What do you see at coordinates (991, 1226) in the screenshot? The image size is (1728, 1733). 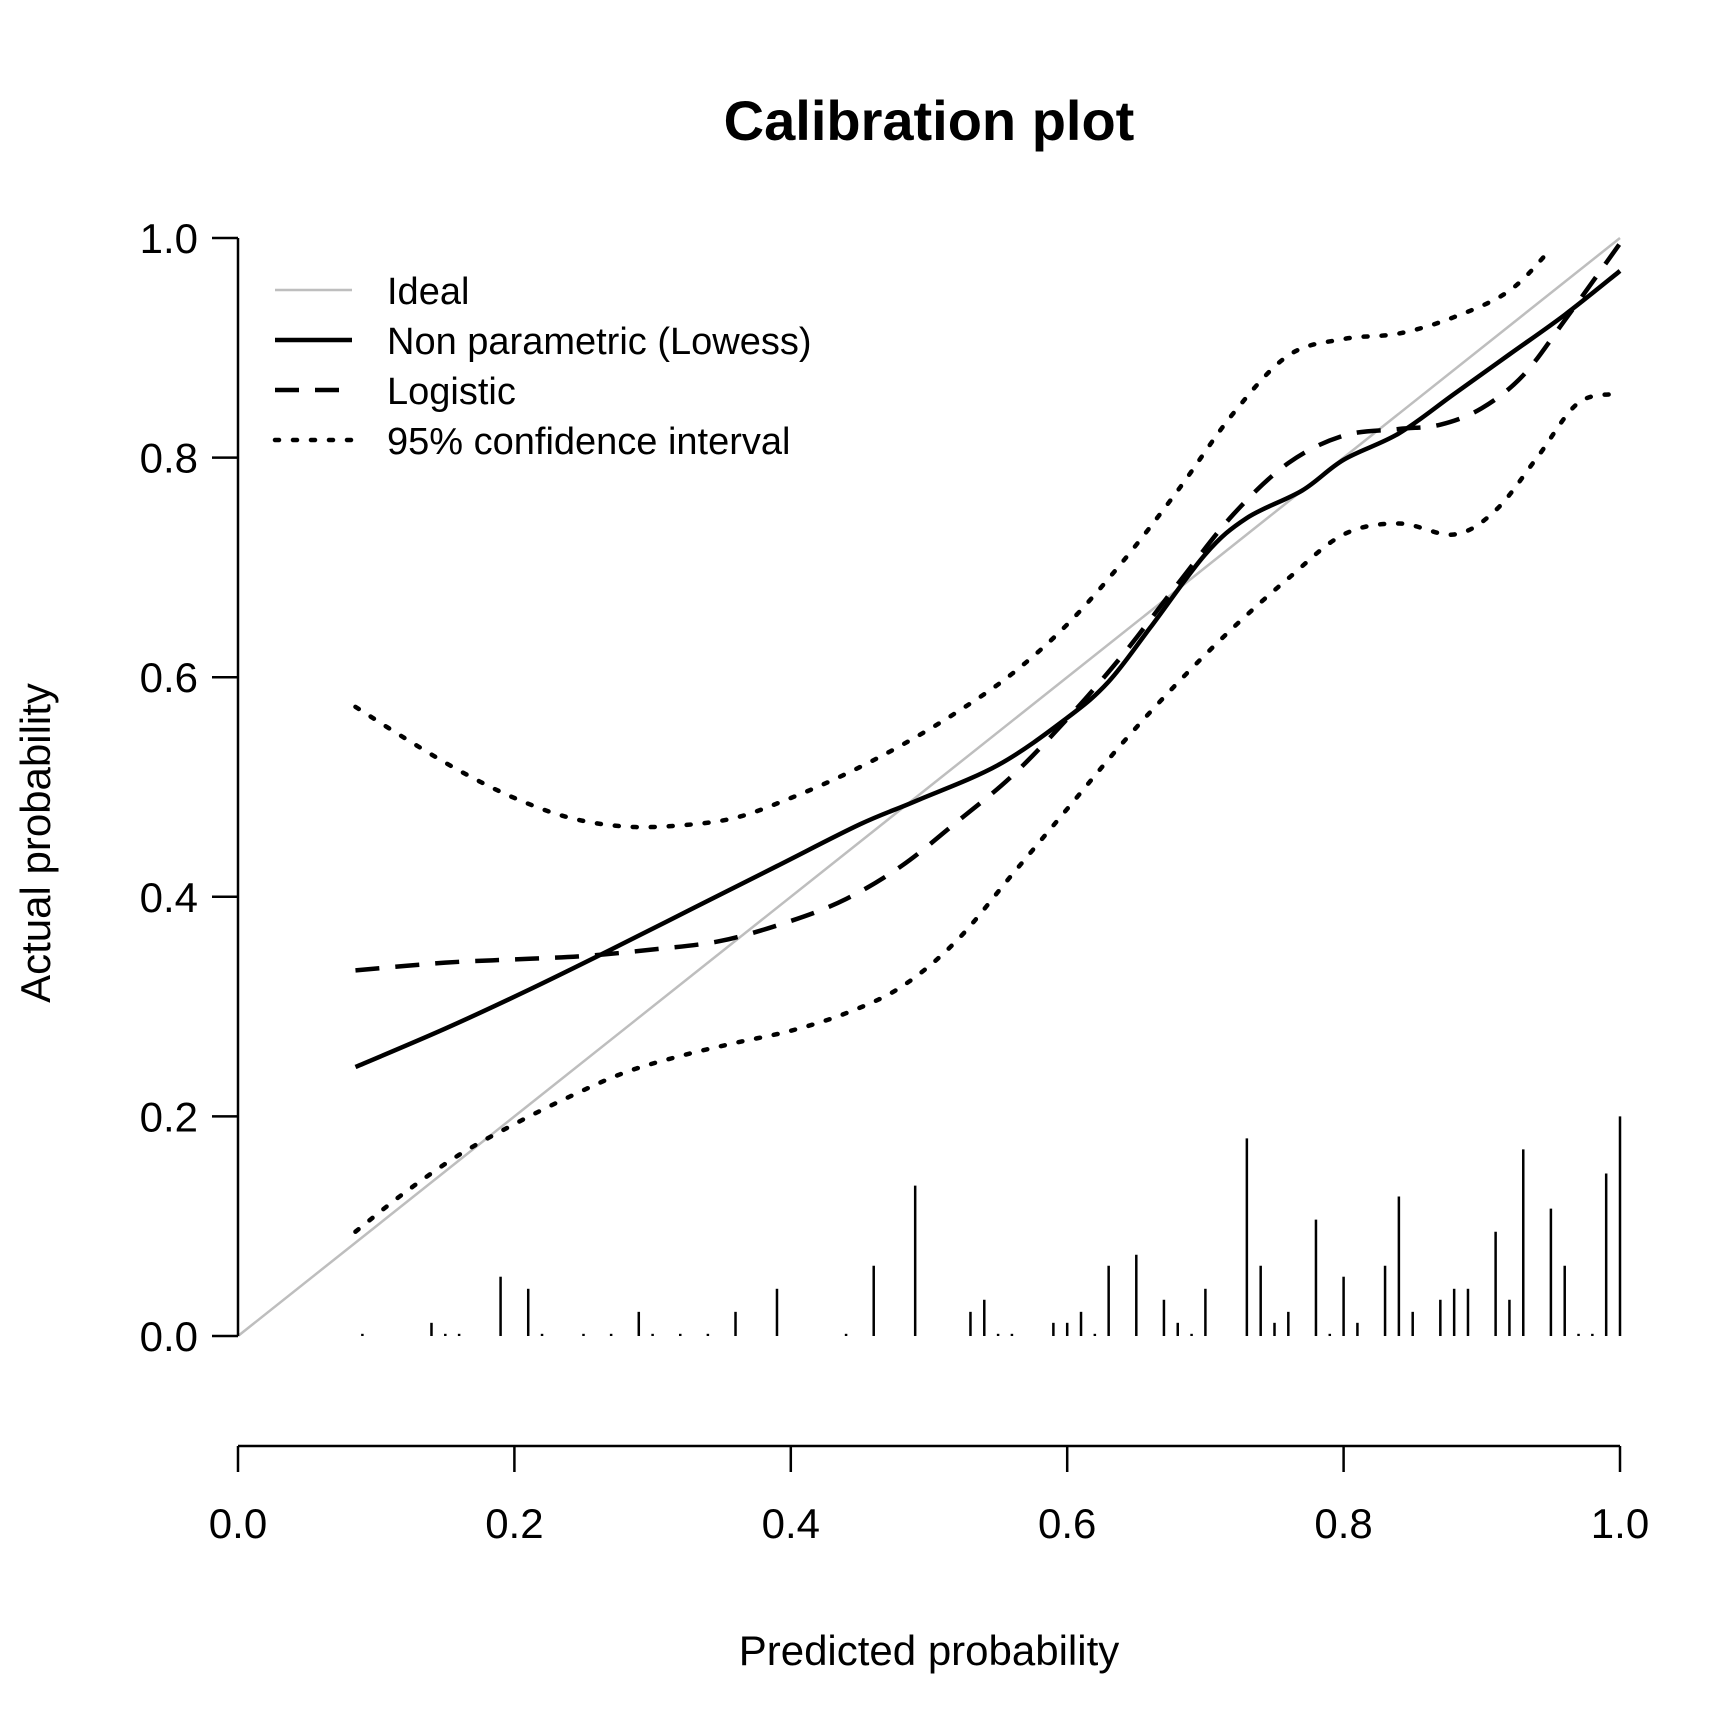 I see `rug-layer` at bounding box center [991, 1226].